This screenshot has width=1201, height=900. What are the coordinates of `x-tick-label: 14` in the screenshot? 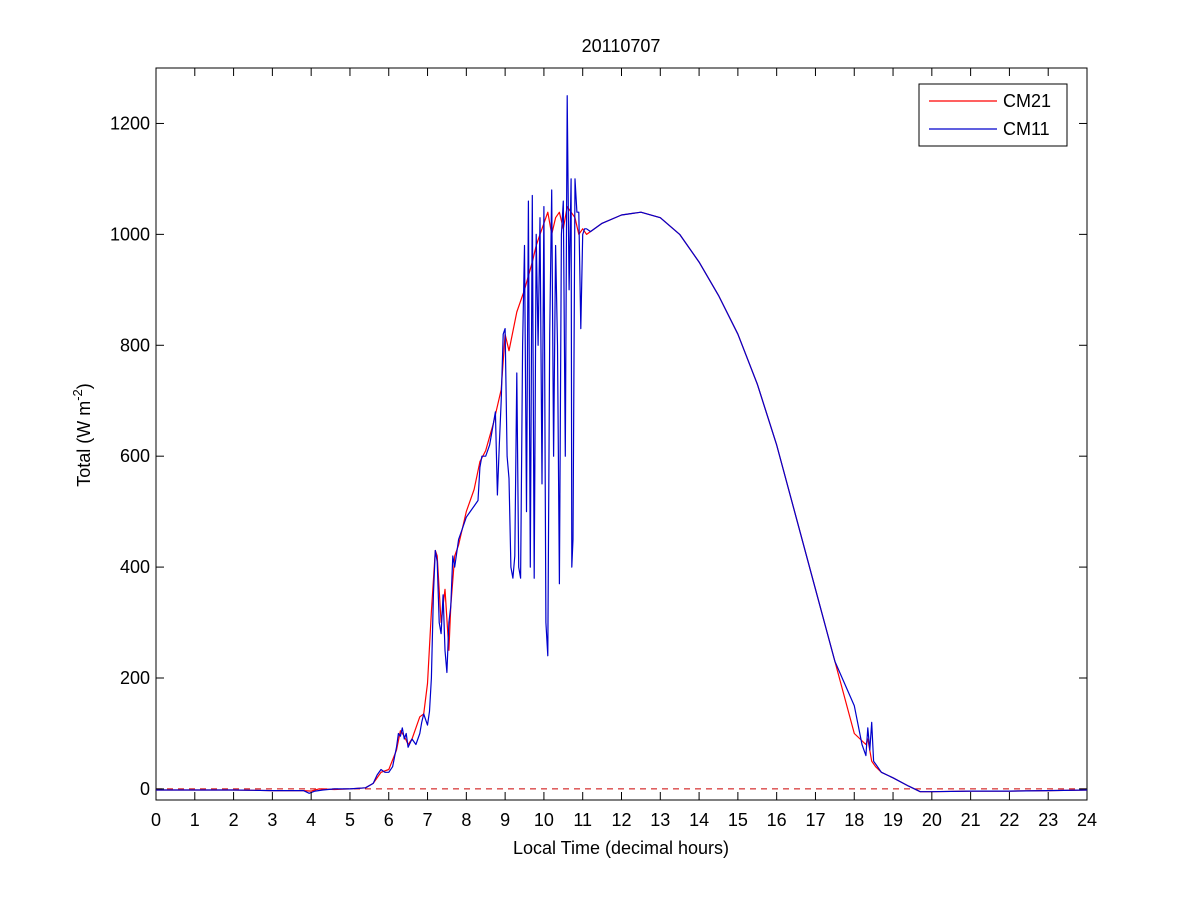 It's located at (699, 820).